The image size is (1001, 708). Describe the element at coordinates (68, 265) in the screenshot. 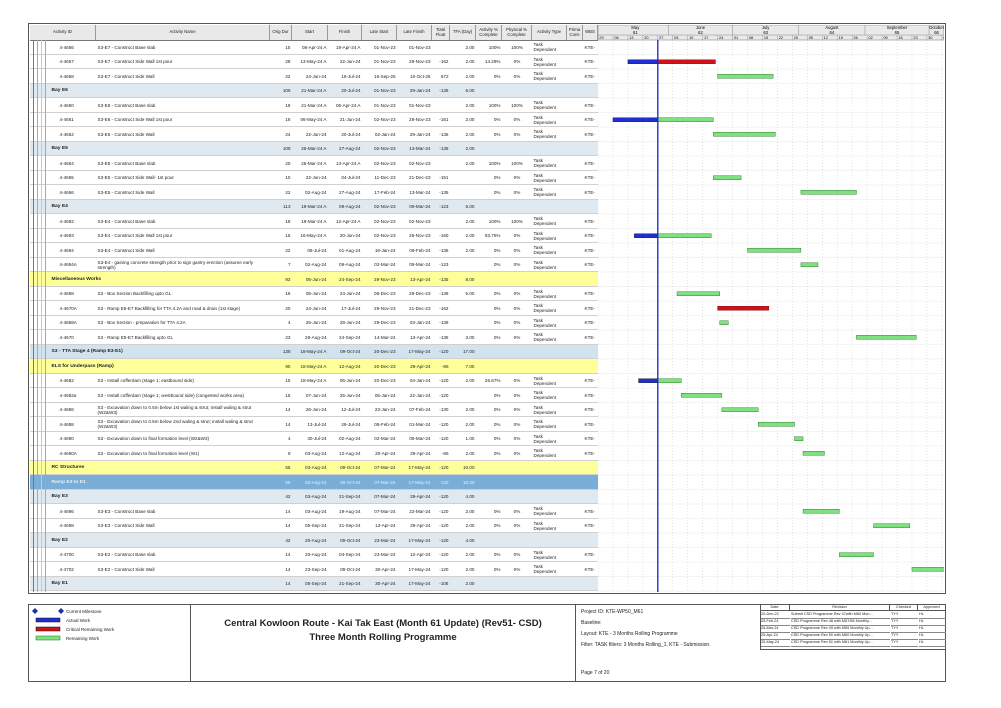

I see `cell-id: 4-4694A` at that location.